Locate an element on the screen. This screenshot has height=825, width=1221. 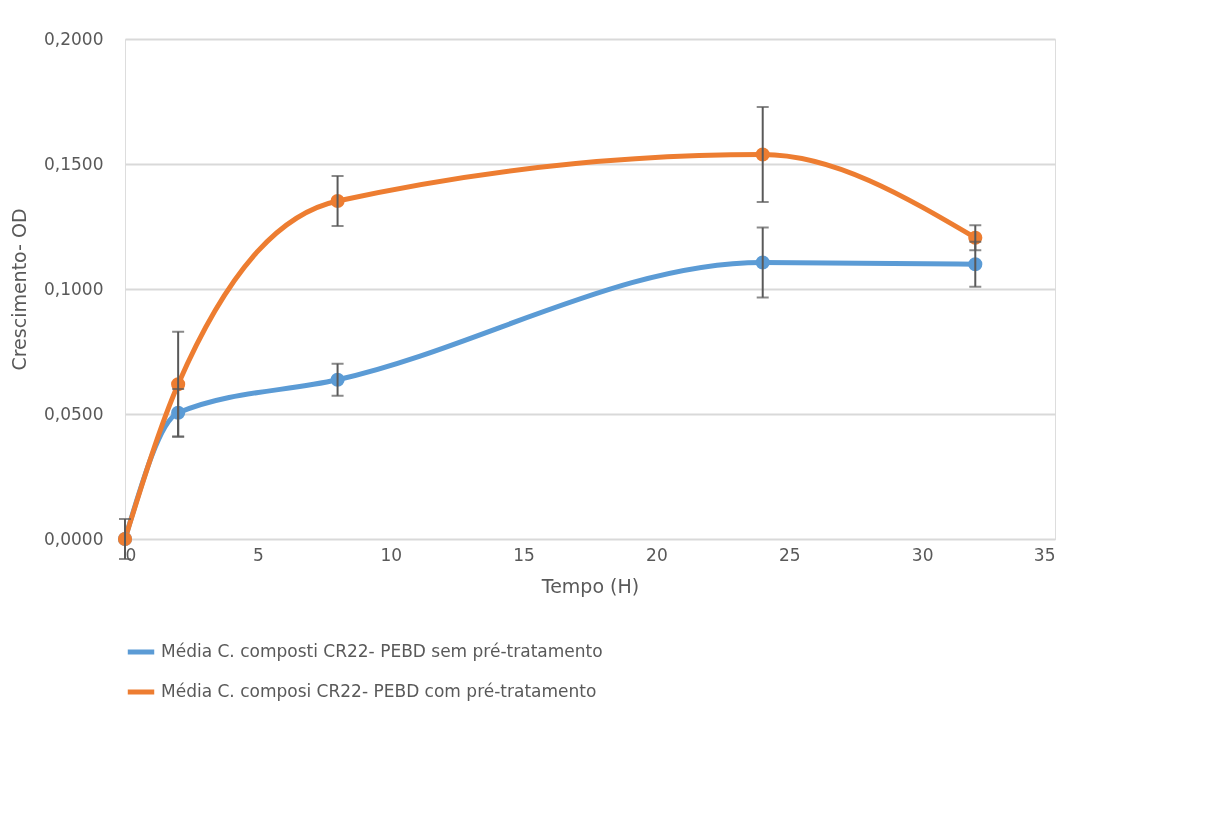
x-tick-label: 10 is located at coordinates (391, 554).